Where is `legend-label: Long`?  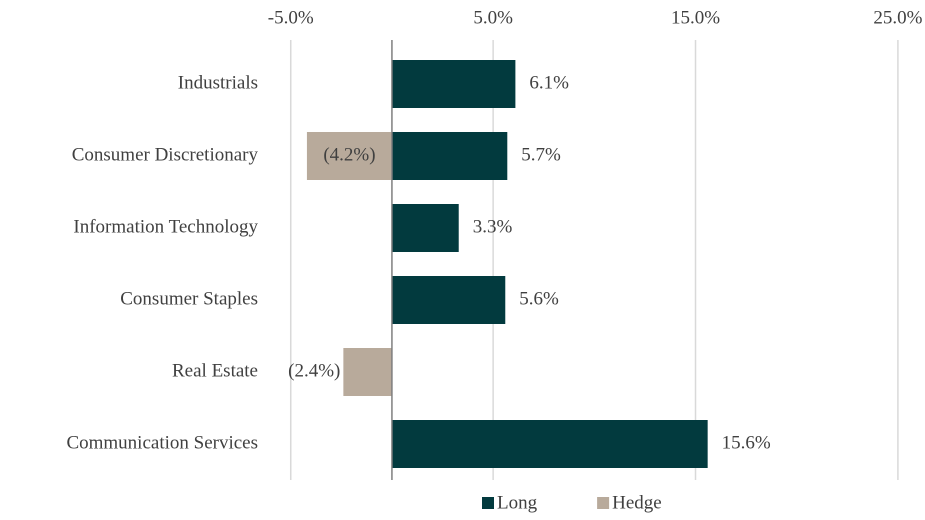 legend-label: Long is located at coordinates (517, 502).